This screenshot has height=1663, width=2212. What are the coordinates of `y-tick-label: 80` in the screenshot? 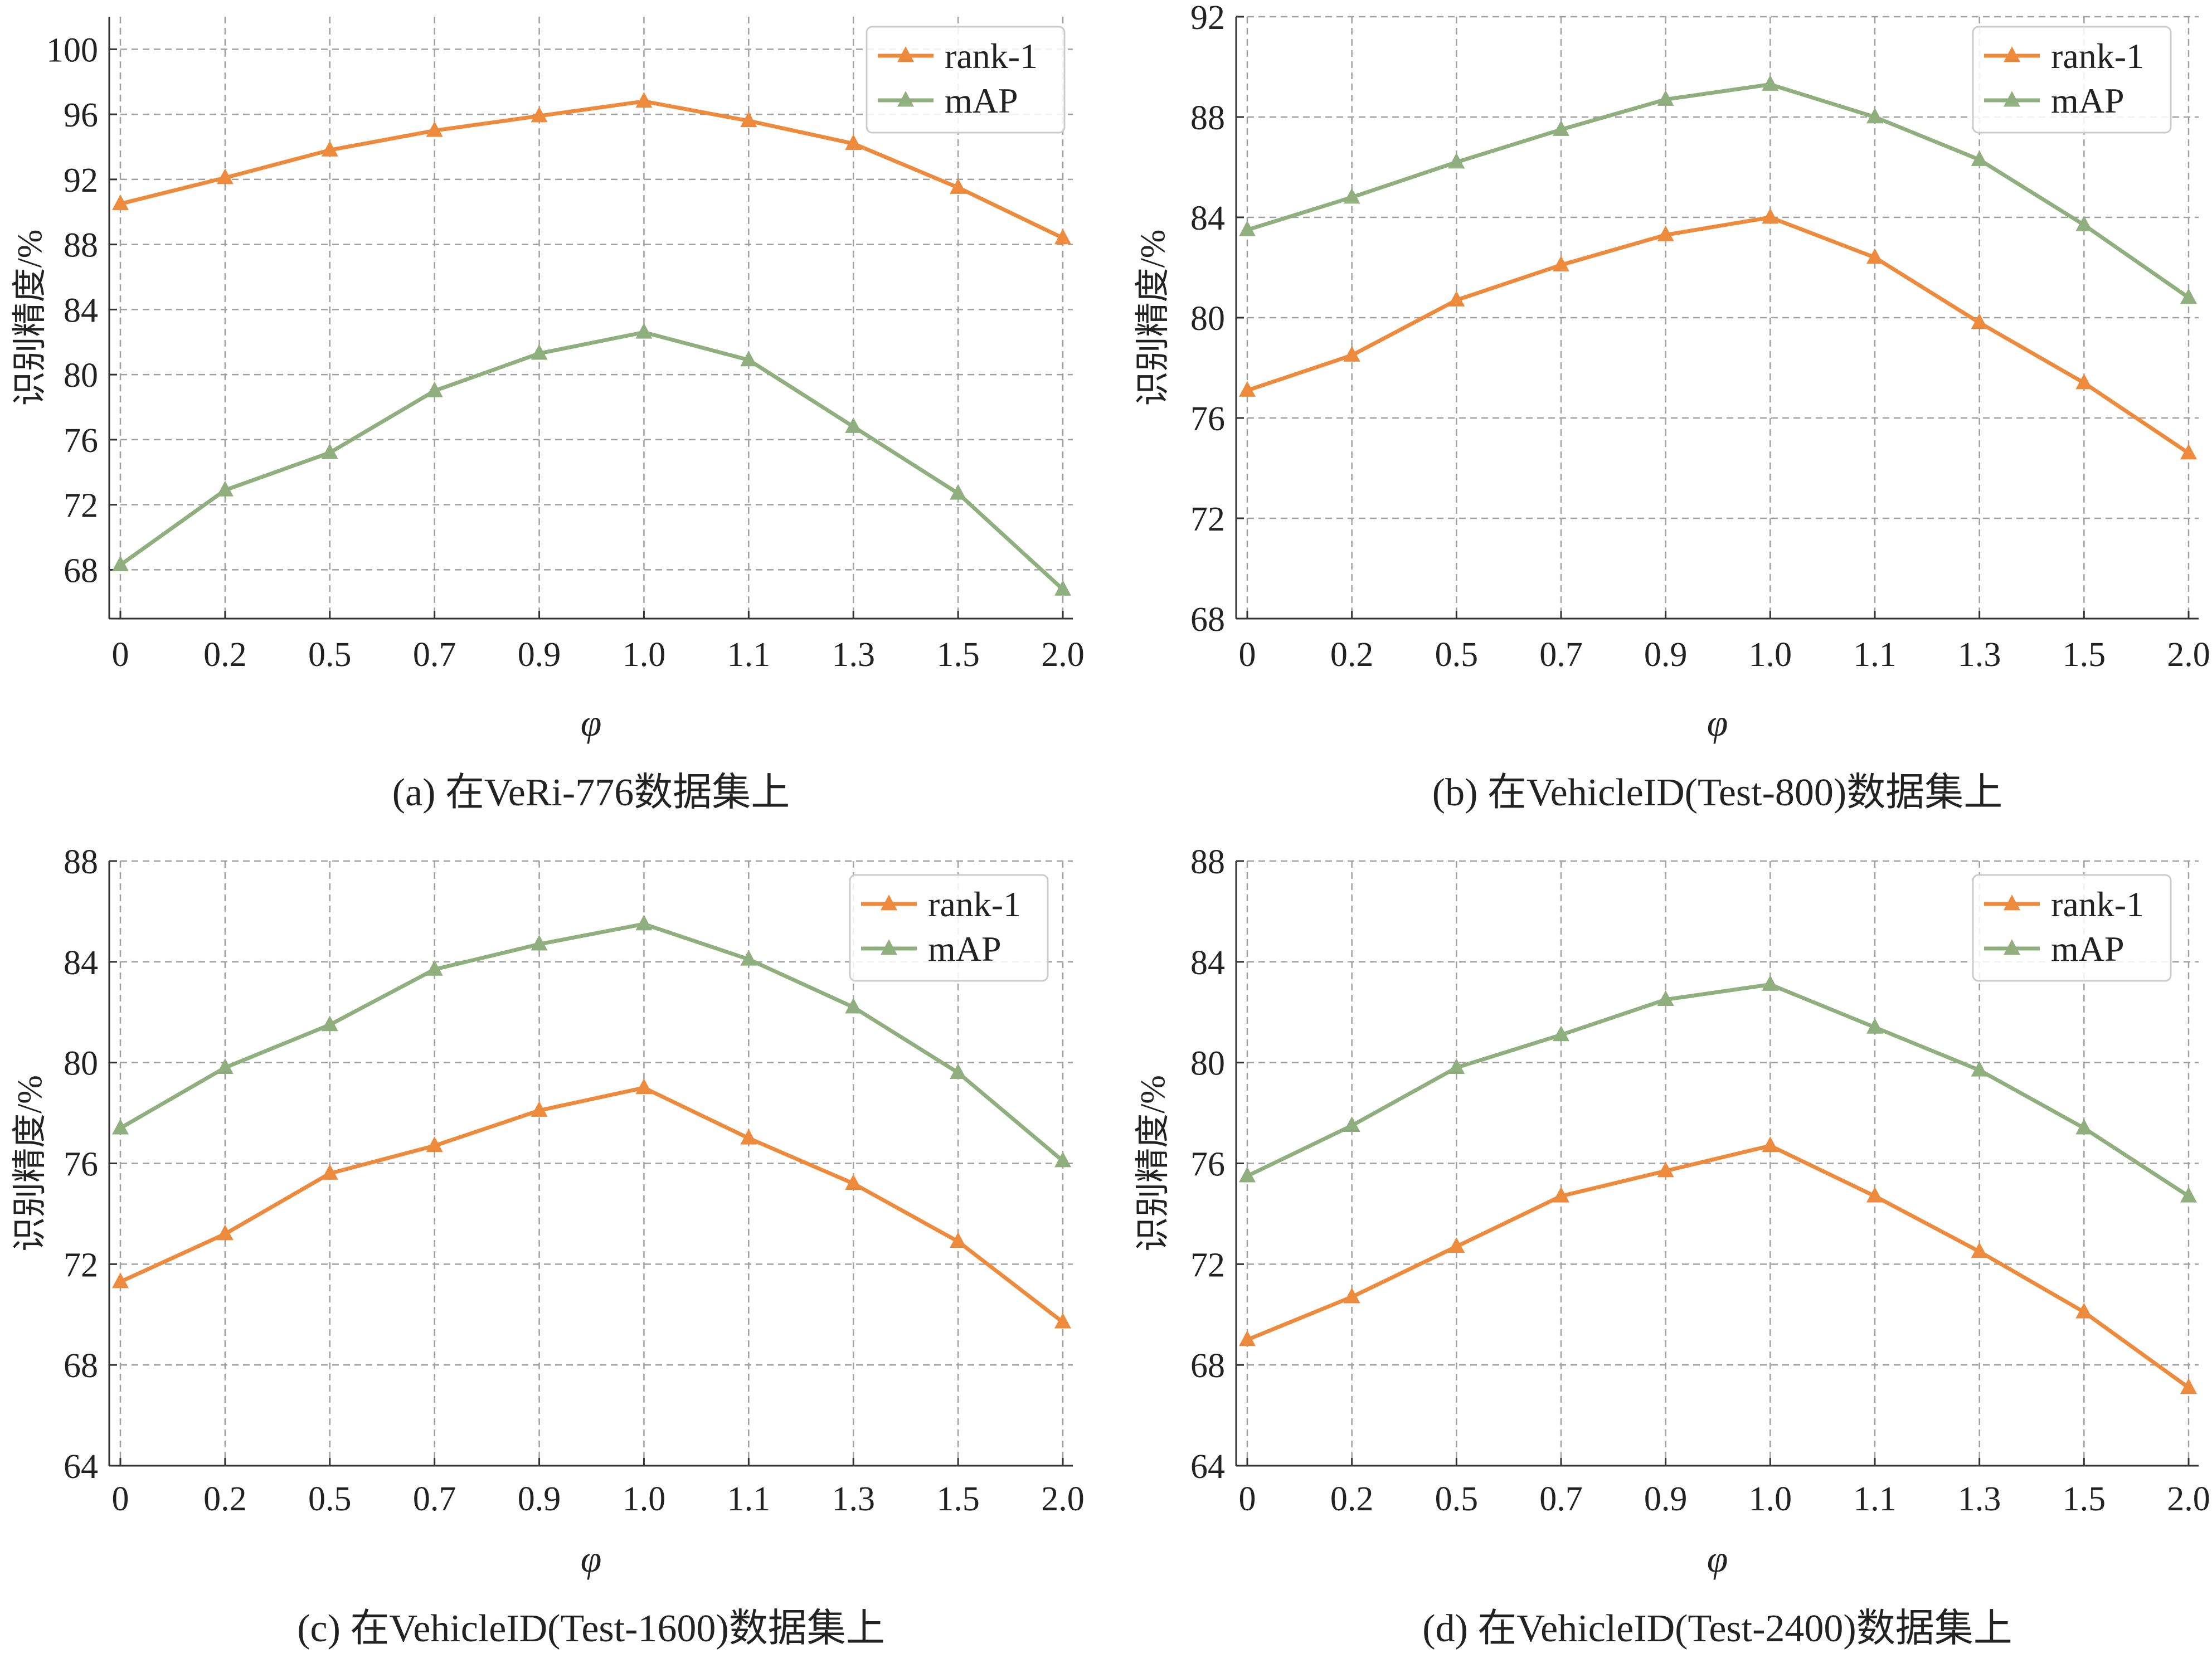 It's located at (81, 376).